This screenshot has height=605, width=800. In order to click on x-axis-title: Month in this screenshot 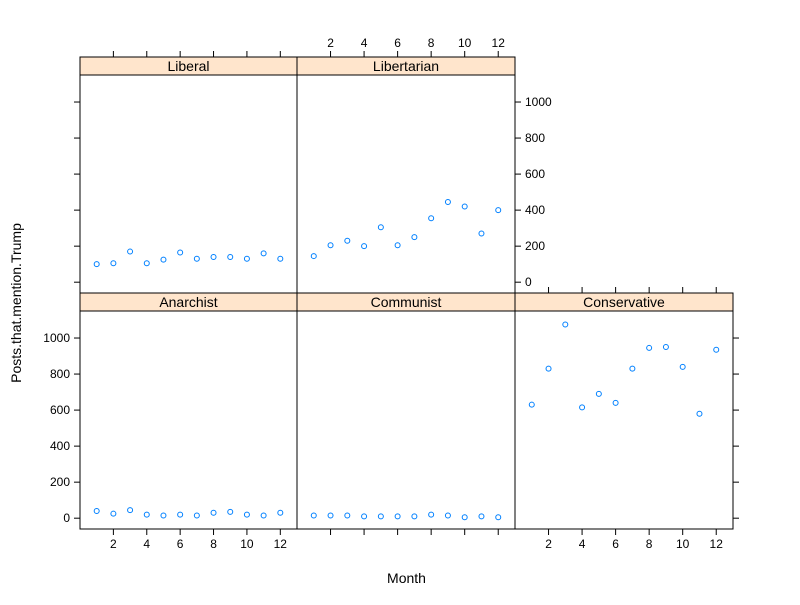, I will do `click(406, 578)`.